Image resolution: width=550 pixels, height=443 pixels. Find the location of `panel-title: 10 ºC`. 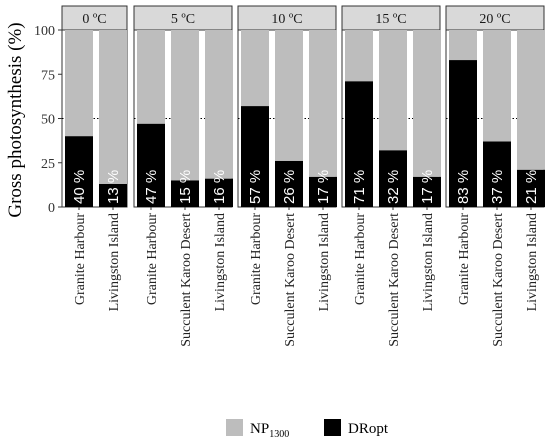

panel-title: 10 ºC is located at coordinates (286, 19).